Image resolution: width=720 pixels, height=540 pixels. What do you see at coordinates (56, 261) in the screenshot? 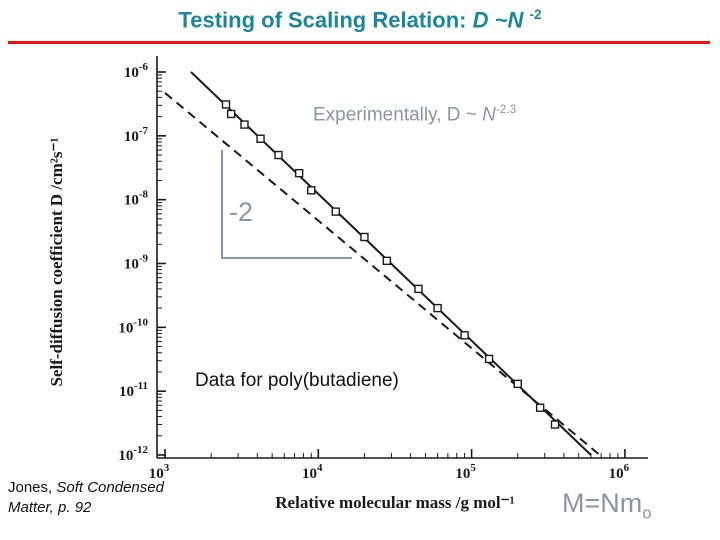
I see `y-axis-label: Self-diffusion coefficient D /cm²s⁻¹` at bounding box center [56, 261].